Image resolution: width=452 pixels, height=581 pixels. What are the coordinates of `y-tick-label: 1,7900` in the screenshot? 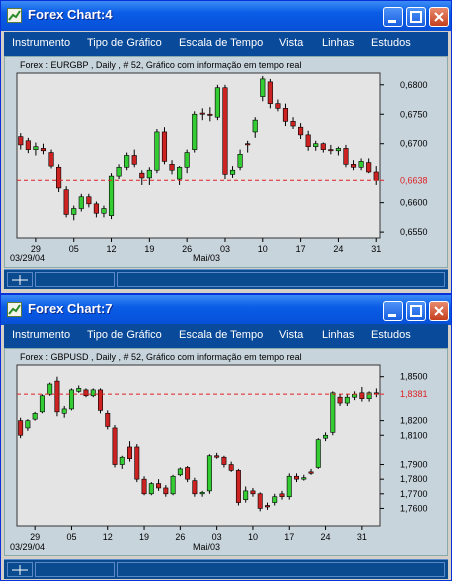 It's located at (414, 465).